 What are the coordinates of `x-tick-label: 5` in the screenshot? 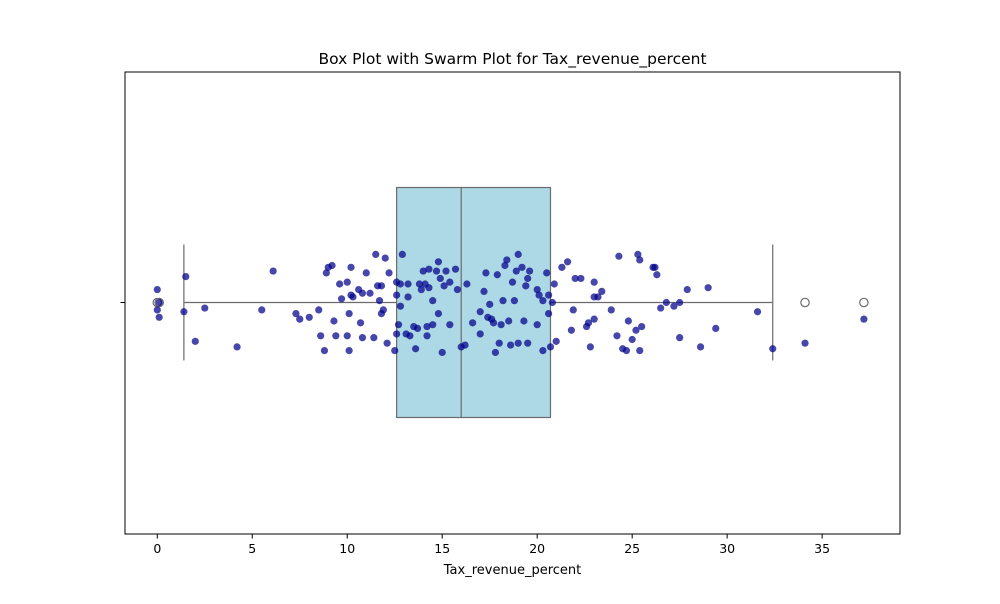 It's located at (252, 548).